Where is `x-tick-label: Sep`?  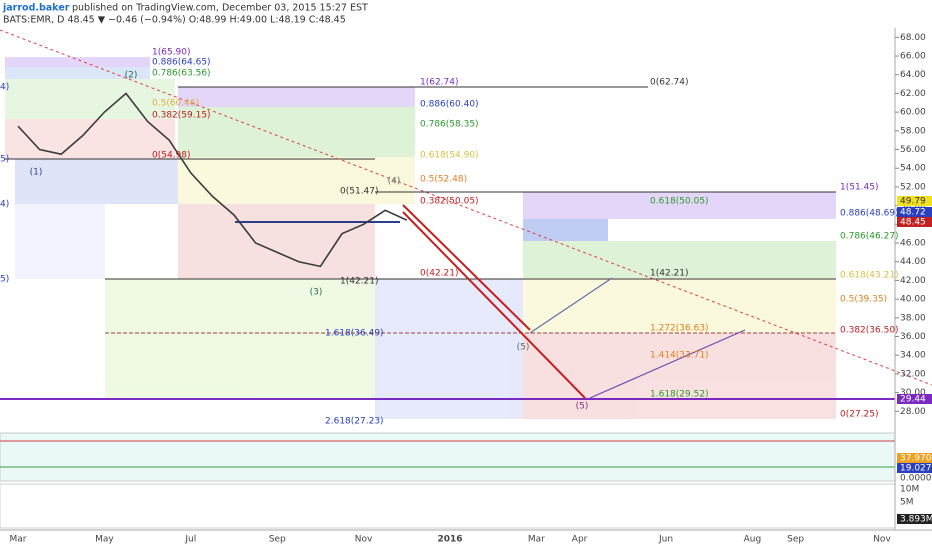
x-tick-label: Sep is located at coordinates (795, 540).